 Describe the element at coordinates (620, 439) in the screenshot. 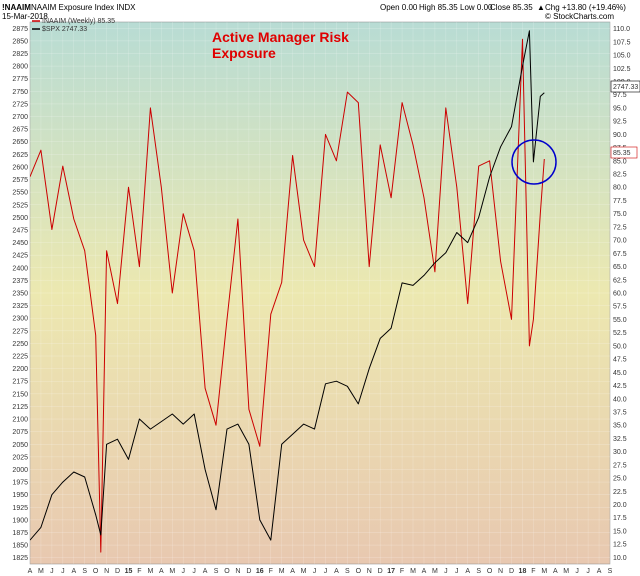

I see `y-right-tick-label: 32.5` at that location.